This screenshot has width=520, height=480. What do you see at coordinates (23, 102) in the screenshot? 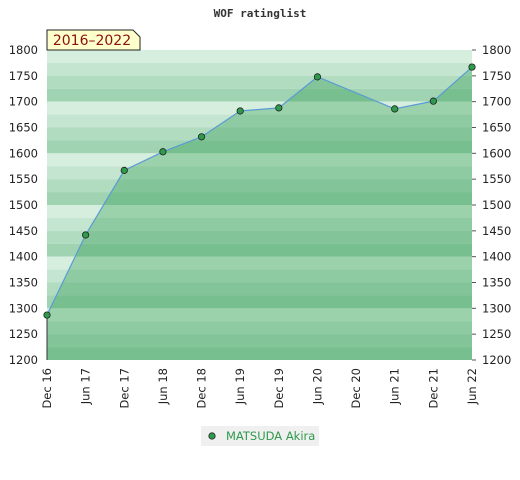
I see `y-tick-label-left: 1700` at bounding box center [23, 102].